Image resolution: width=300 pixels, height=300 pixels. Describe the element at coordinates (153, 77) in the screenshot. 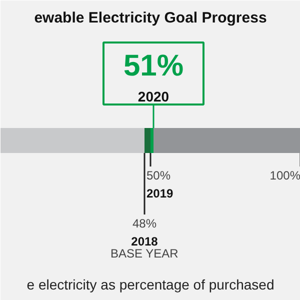

I see `ref-line-label: 51% 2020` at that location.